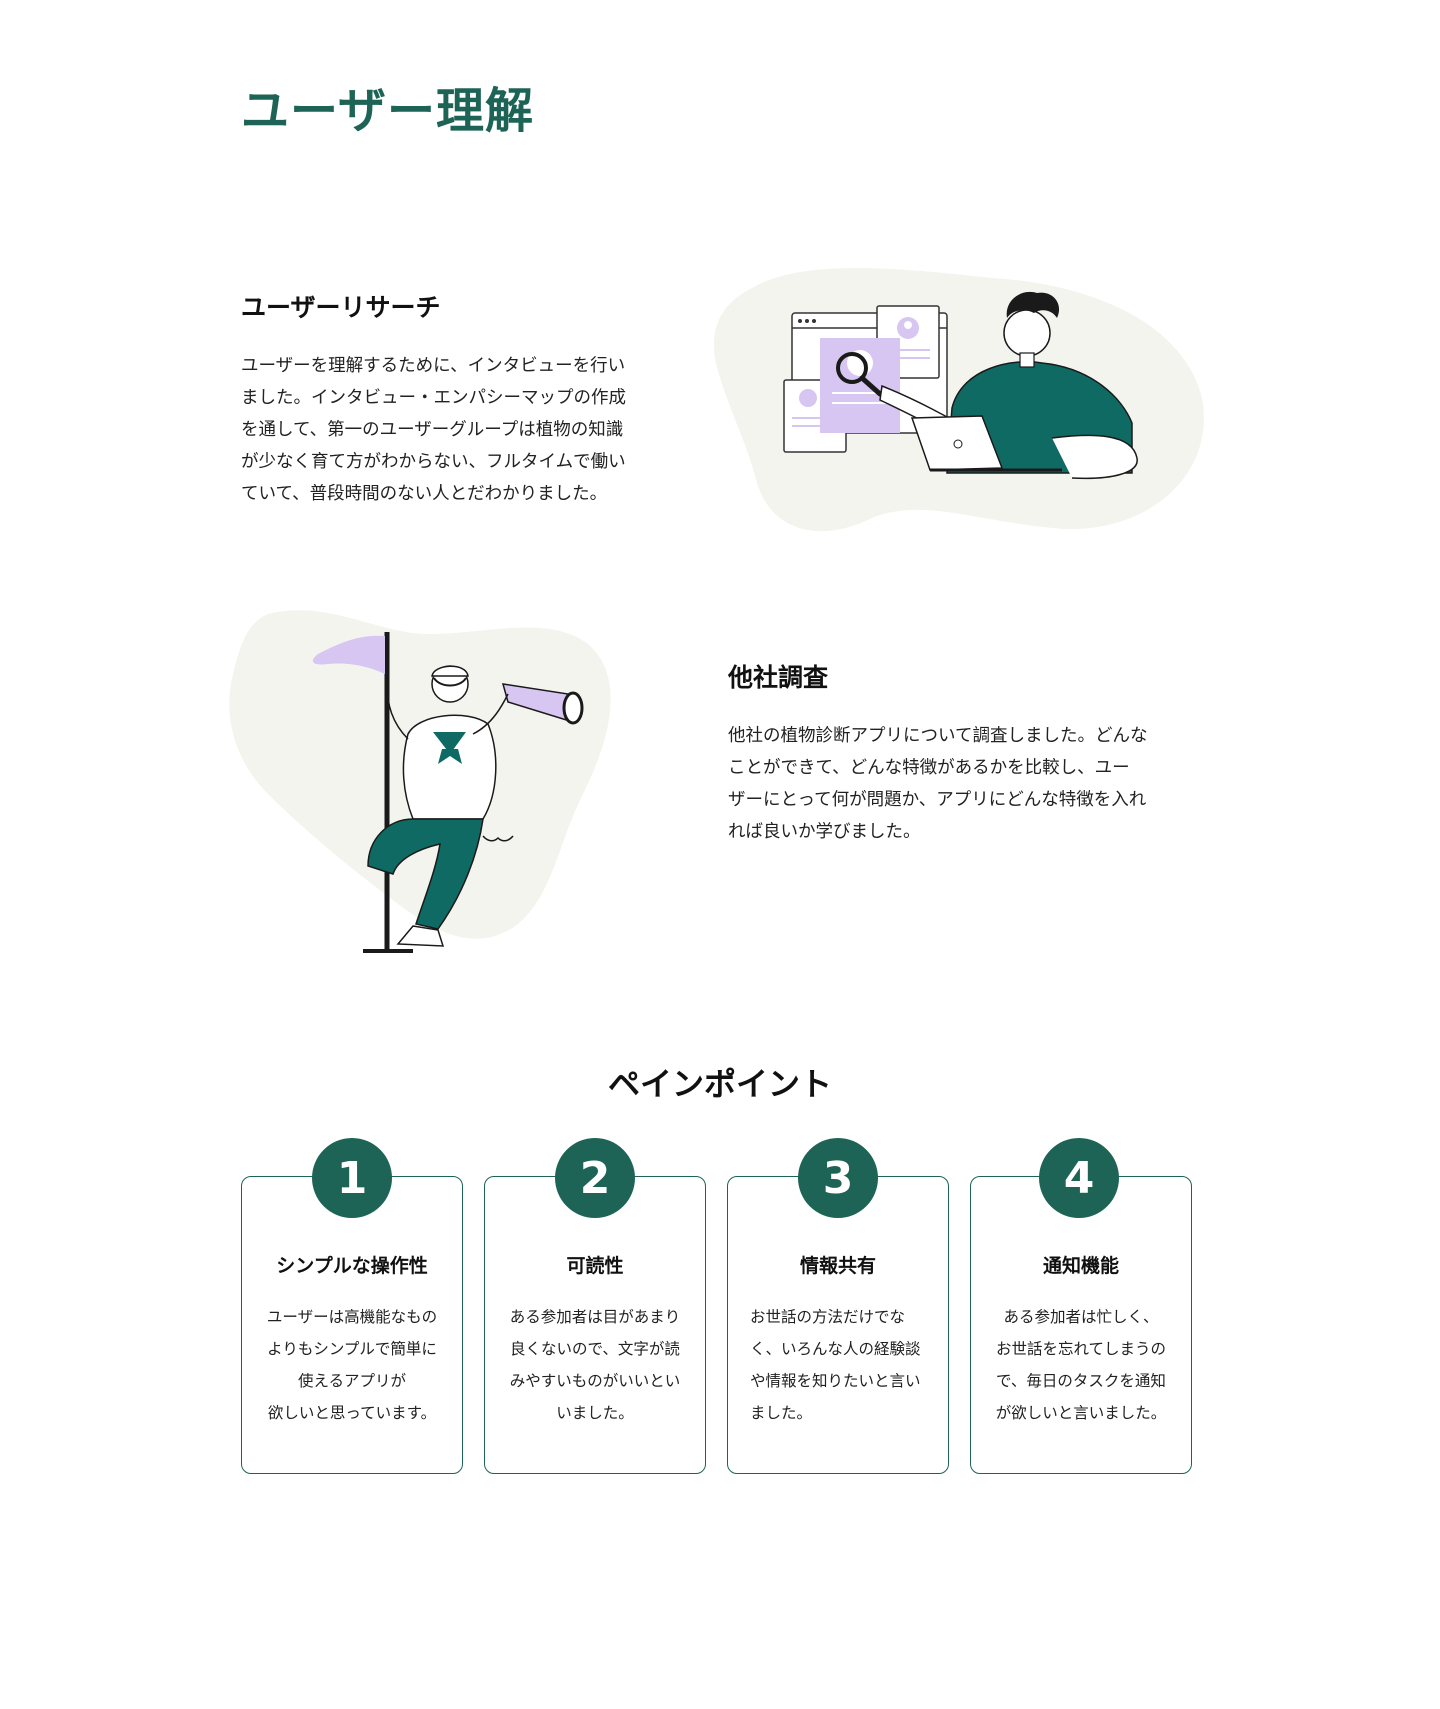 The height and width of the screenshot is (1709, 1440). I want to click on painpoints-title: ペインポイント, so click(719, 1084).